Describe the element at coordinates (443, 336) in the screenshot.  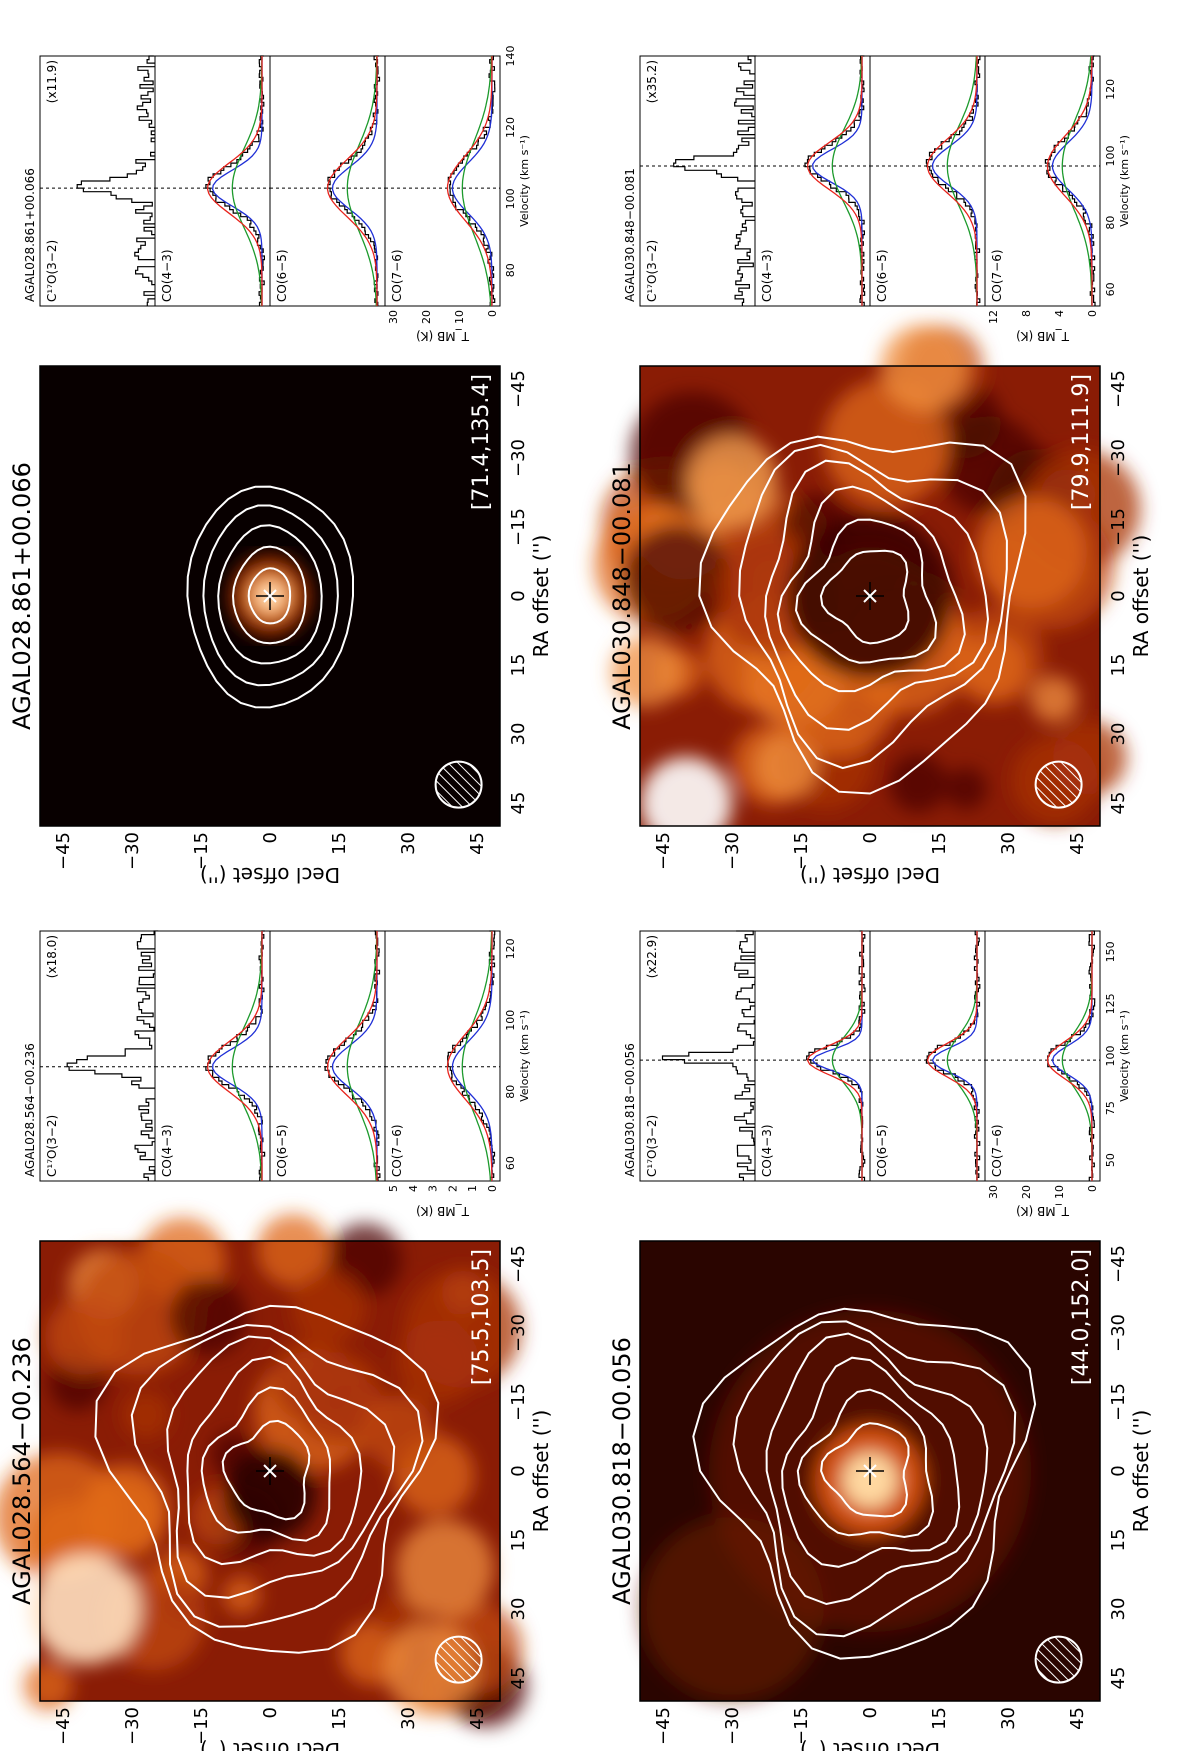
I see `tmb-axis-label: T_MB (K)` at that location.